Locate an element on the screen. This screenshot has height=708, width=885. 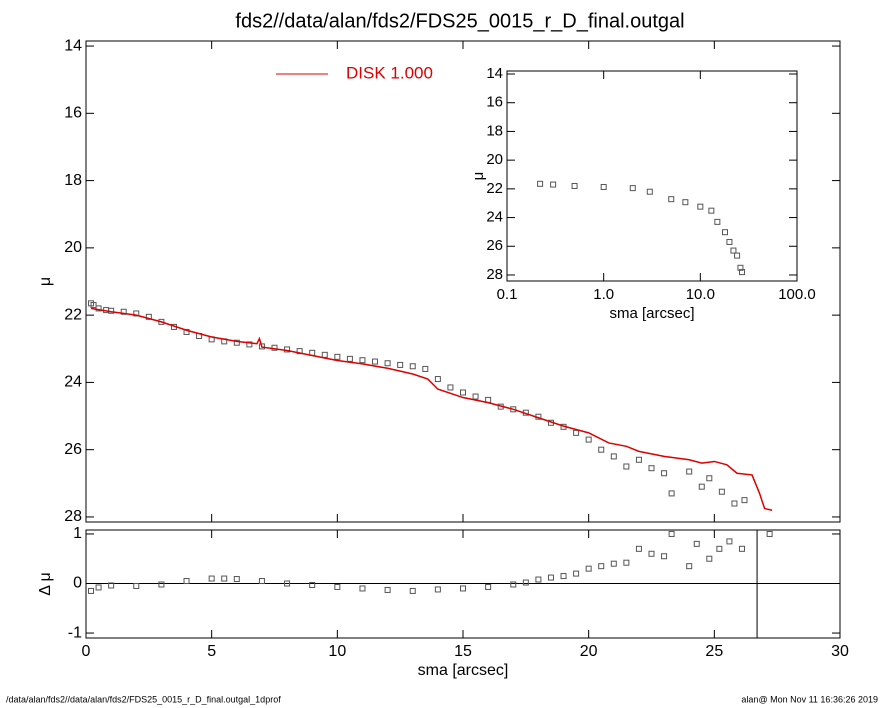
x-tick-label: 100.0 is located at coordinates (797, 294).